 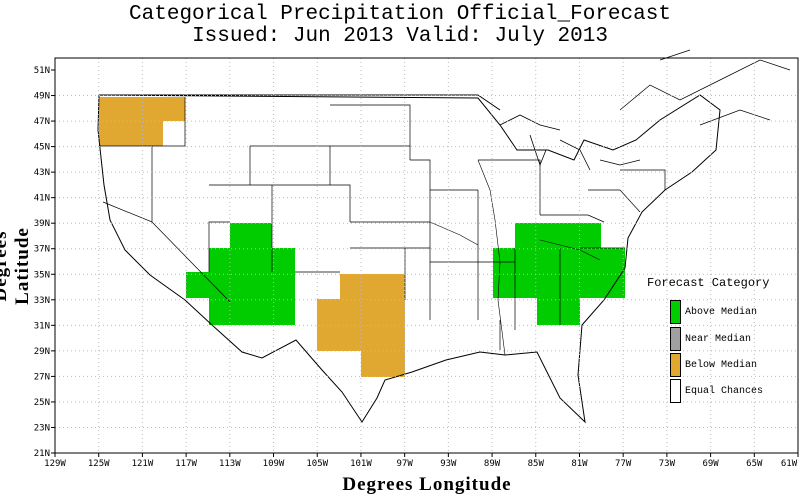 What do you see at coordinates (42, 199) in the screenshot?
I see `y-tick-label: 41N` at bounding box center [42, 199].